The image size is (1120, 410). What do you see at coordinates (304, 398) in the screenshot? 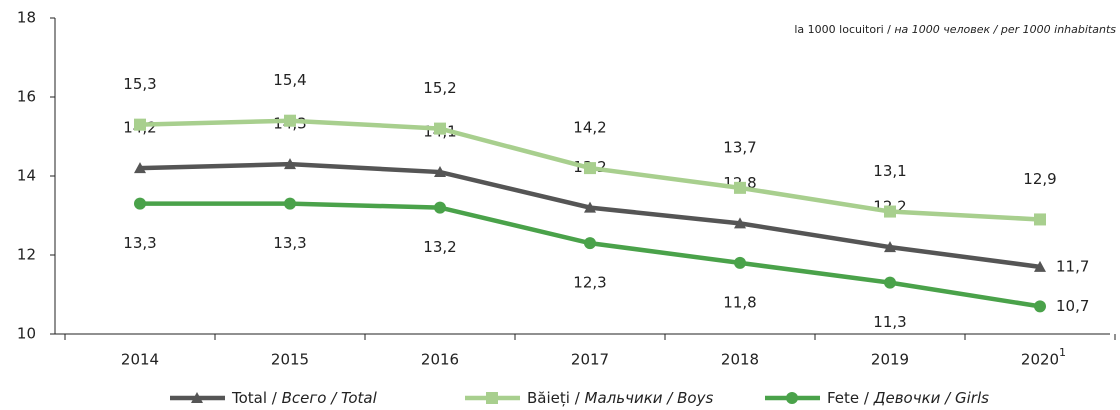
I see `legend-label: Total / Всего / Total` at bounding box center [304, 398].